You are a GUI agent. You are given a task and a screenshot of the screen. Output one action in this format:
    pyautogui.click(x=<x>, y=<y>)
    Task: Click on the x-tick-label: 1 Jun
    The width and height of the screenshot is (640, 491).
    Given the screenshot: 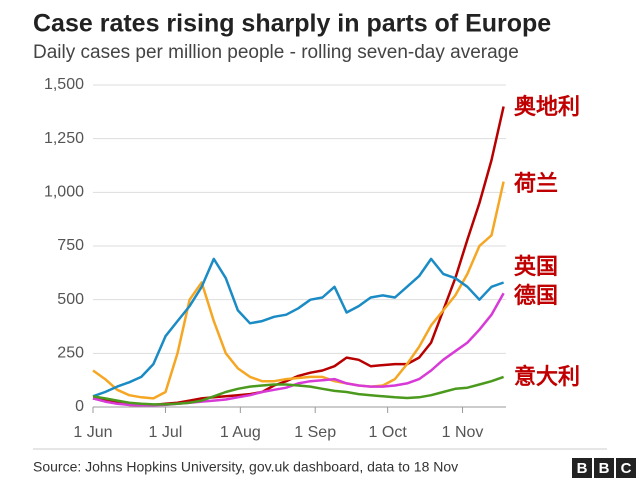 What is the action you would take?
    pyautogui.click(x=92, y=432)
    